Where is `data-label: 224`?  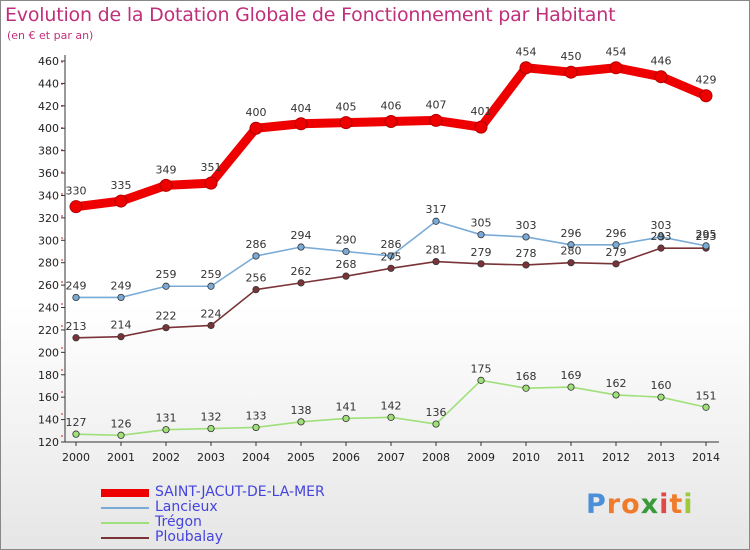
data-label: 224 is located at coordinates (211, 313).